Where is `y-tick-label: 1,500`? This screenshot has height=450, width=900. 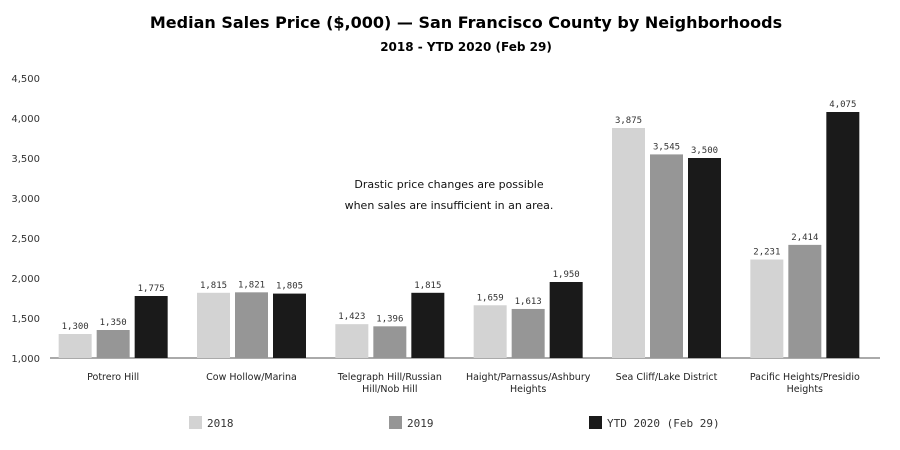
y-tick-label: 1,500 is located at coordinates (25, 319).